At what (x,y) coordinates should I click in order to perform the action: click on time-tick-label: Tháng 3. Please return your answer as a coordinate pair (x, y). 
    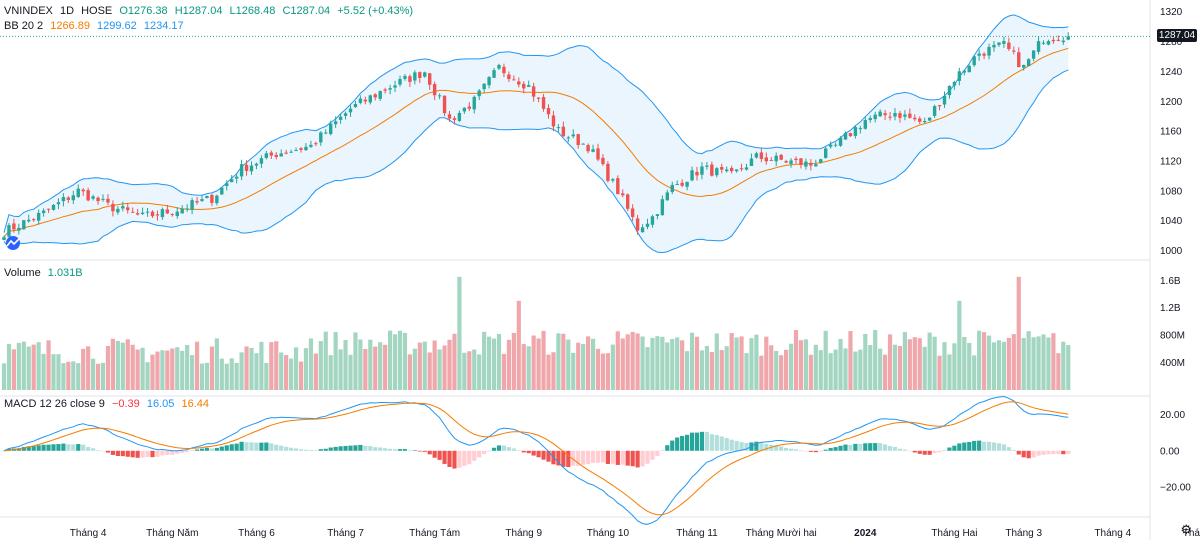
    Looking at the image, I should click on (1023, 533).